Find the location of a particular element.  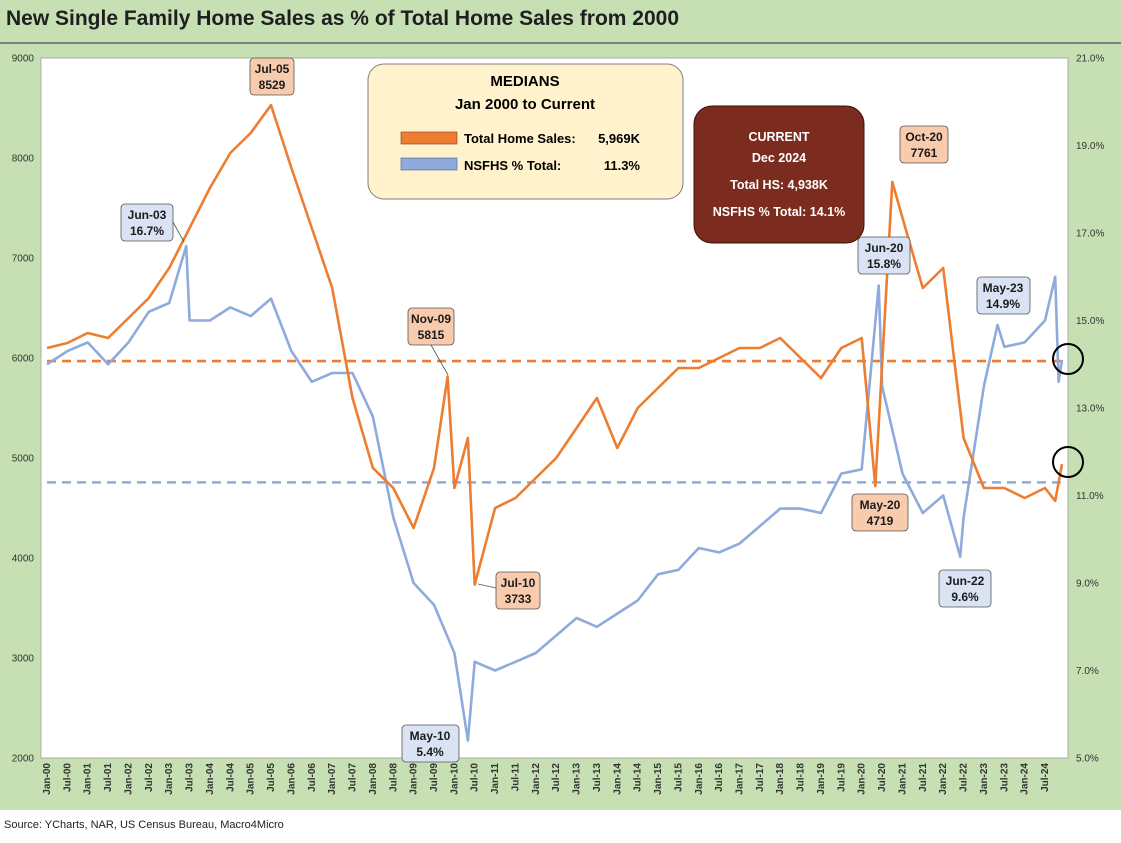

x-tick-label: Jul-14 is located at coordinates (638, 777).